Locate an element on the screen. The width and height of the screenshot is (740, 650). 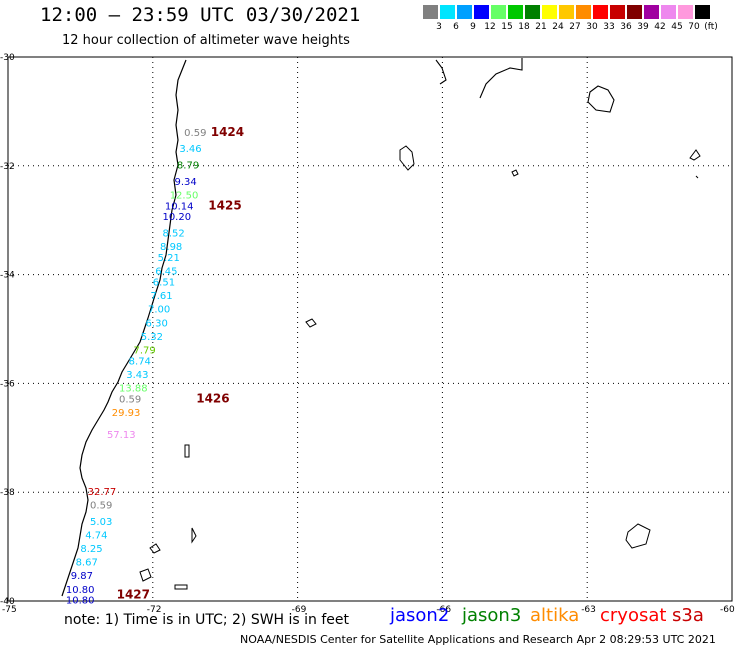
legend-label: (ft) is located at coordinates (711, 27).